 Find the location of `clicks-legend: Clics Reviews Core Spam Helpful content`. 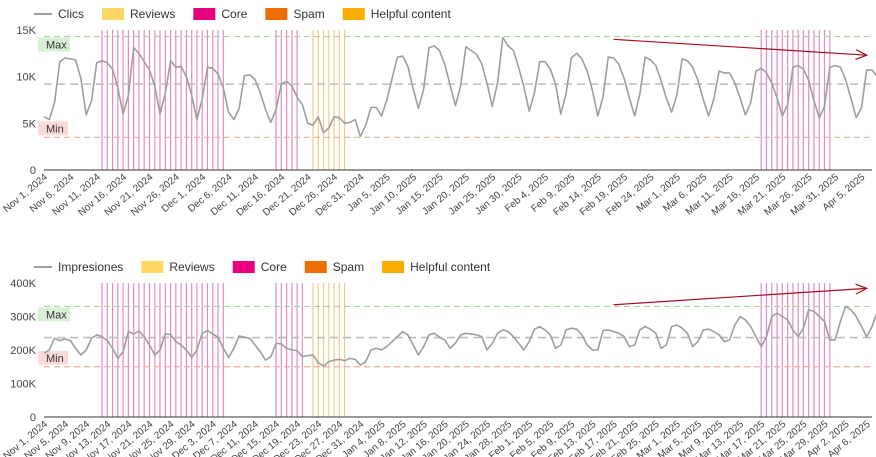

clicks-legend: Clics Reviews Core Spam Helpful content is located at coordinates (242, 14).